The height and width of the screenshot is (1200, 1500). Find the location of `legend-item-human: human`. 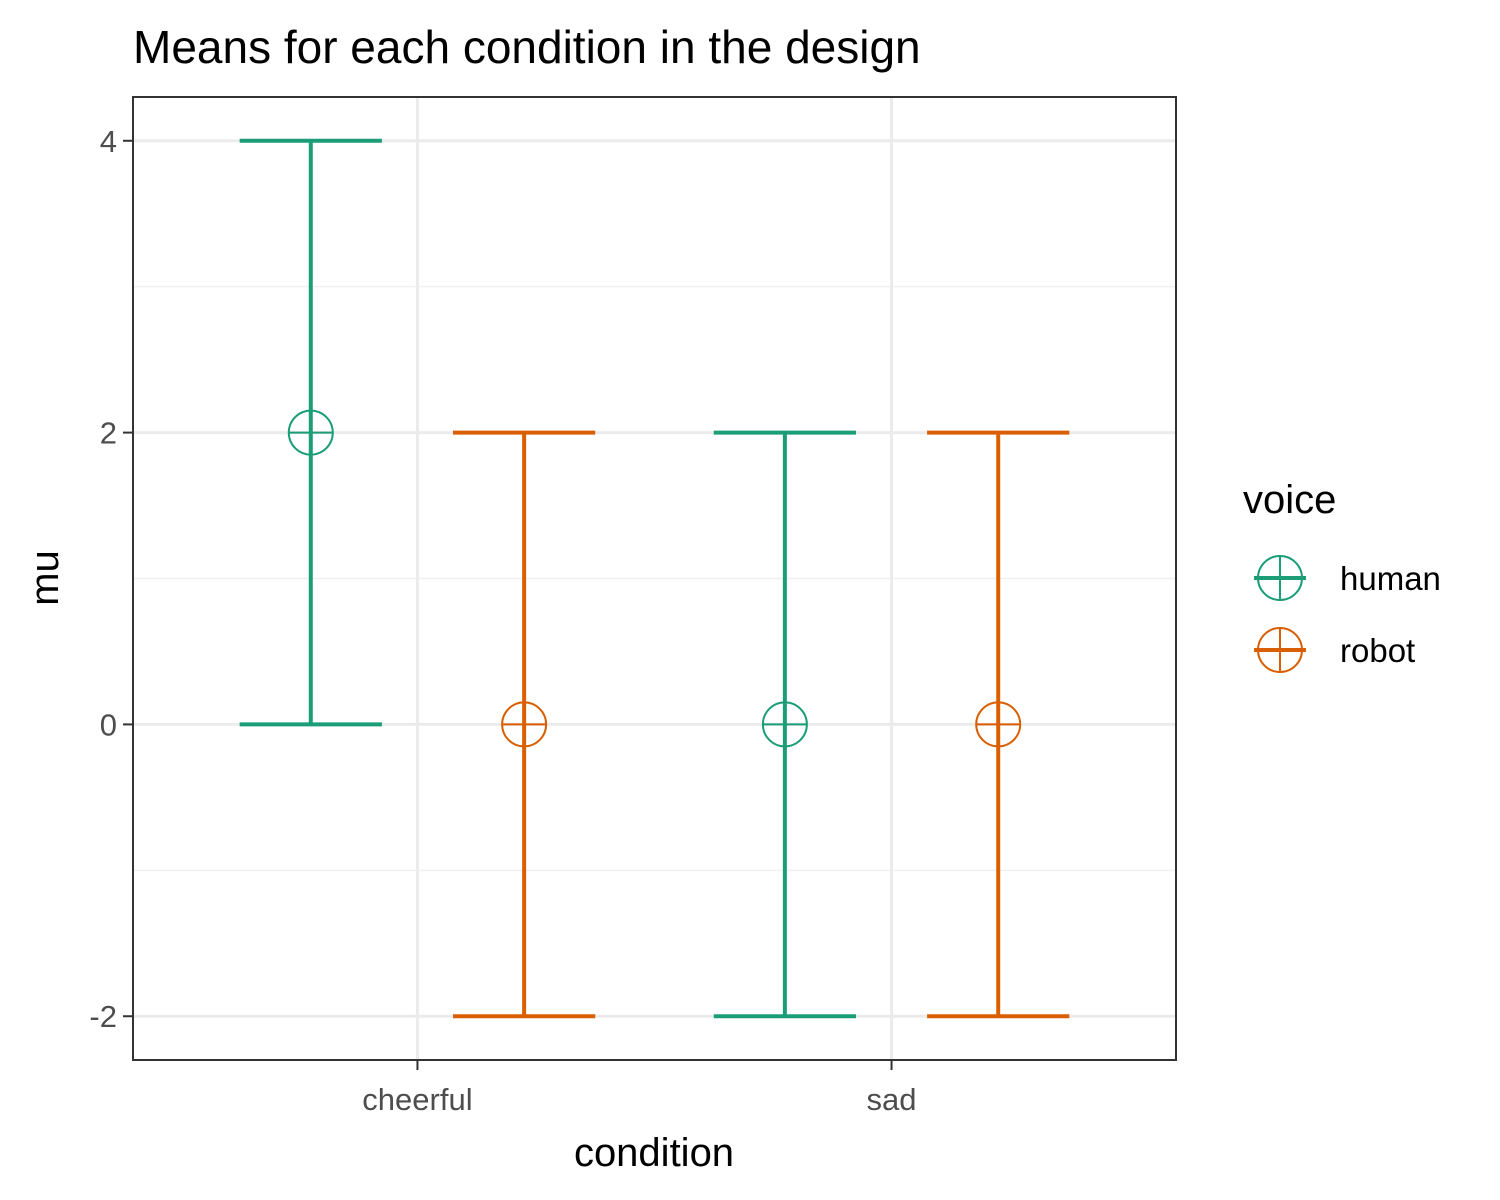

legend-item-human: human is located at coordinates (1347, 578).